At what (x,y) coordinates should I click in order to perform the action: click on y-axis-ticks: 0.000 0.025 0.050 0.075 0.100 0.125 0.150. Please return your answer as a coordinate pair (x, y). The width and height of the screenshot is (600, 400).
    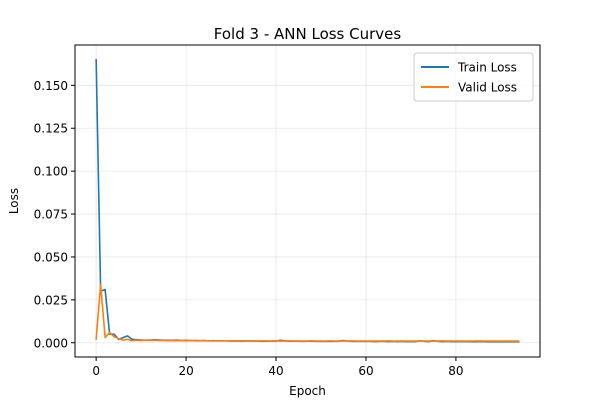
    Looking at the image, I should click on (54, 214).